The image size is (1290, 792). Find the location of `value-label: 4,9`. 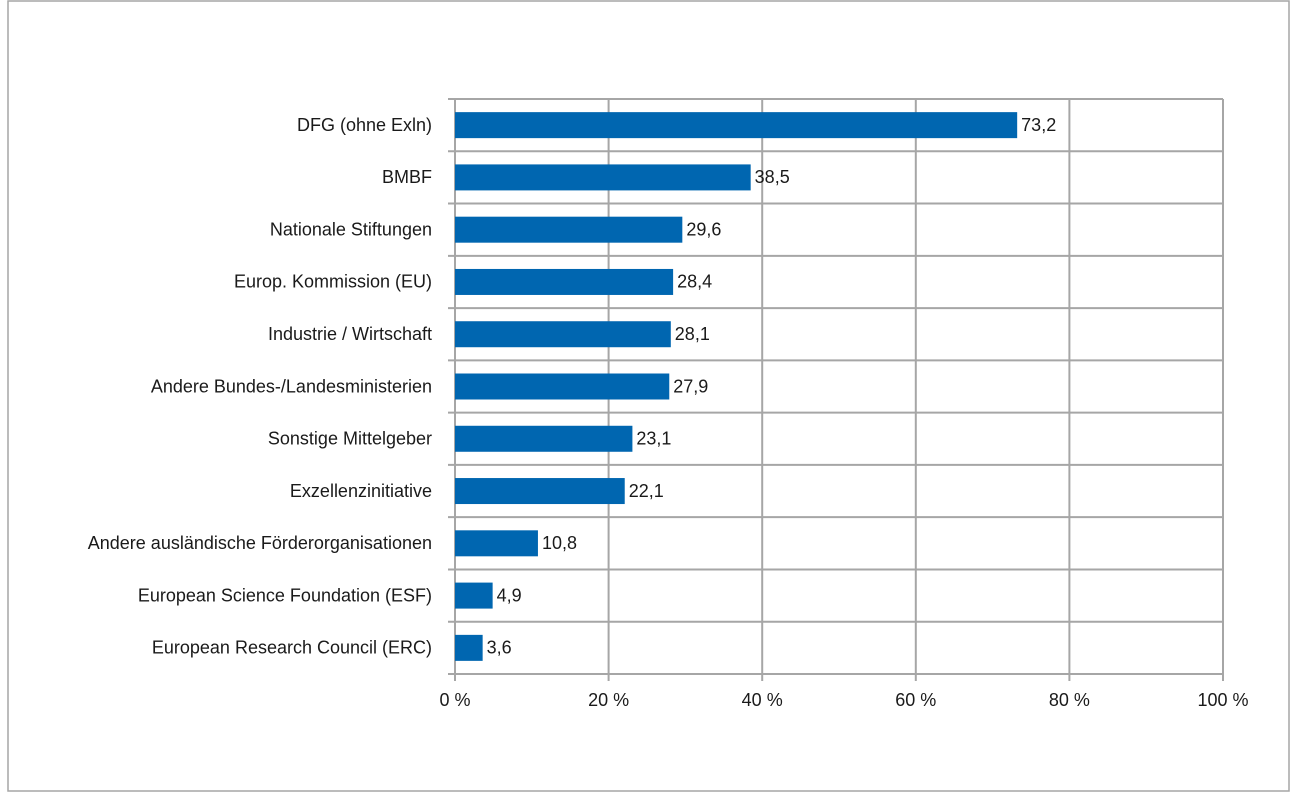

value-label: 4,9 is located at coordinates (509, 595).